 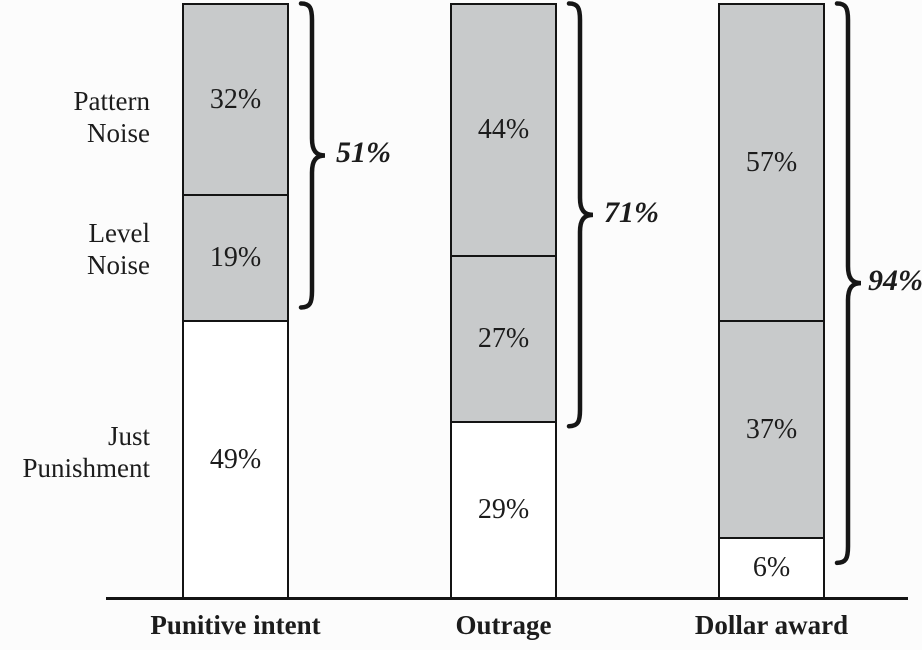 I want to click on segment-value: 32%, so click(x=235, y=99).